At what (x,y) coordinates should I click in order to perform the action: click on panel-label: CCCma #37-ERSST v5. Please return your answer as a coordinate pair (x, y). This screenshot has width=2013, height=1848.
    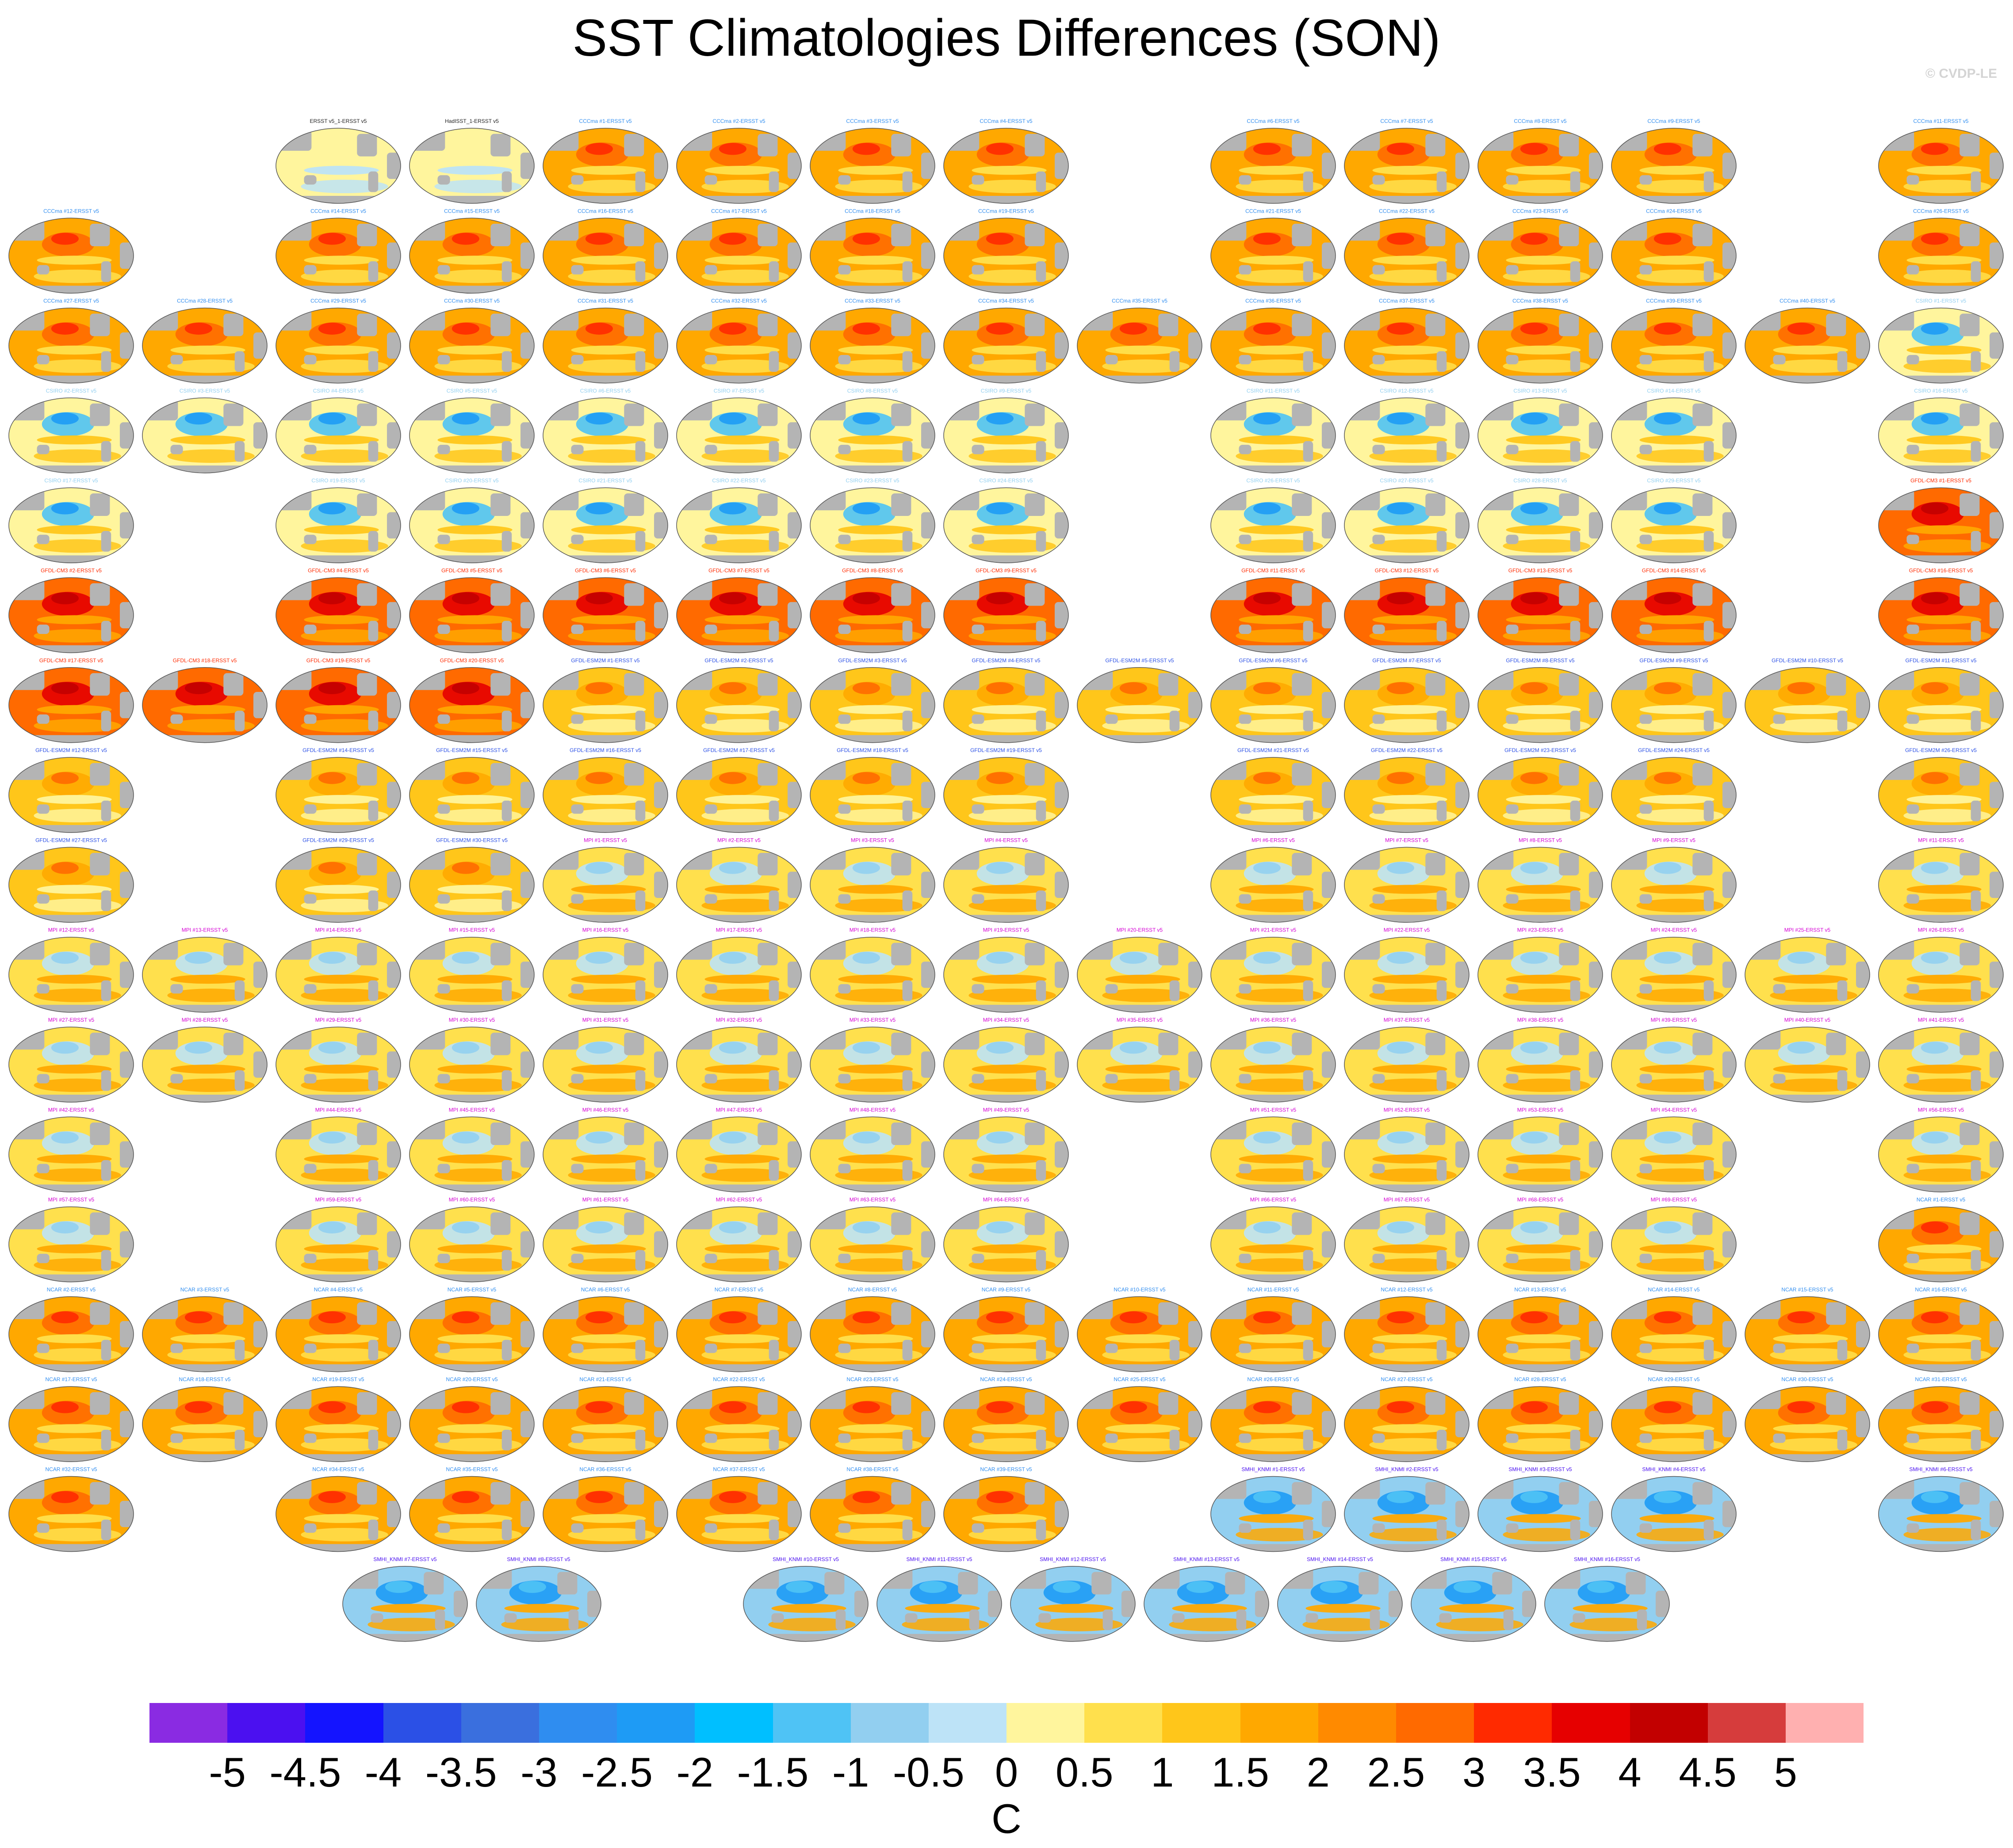
    Looking at the image, I should click on (1407, 301).